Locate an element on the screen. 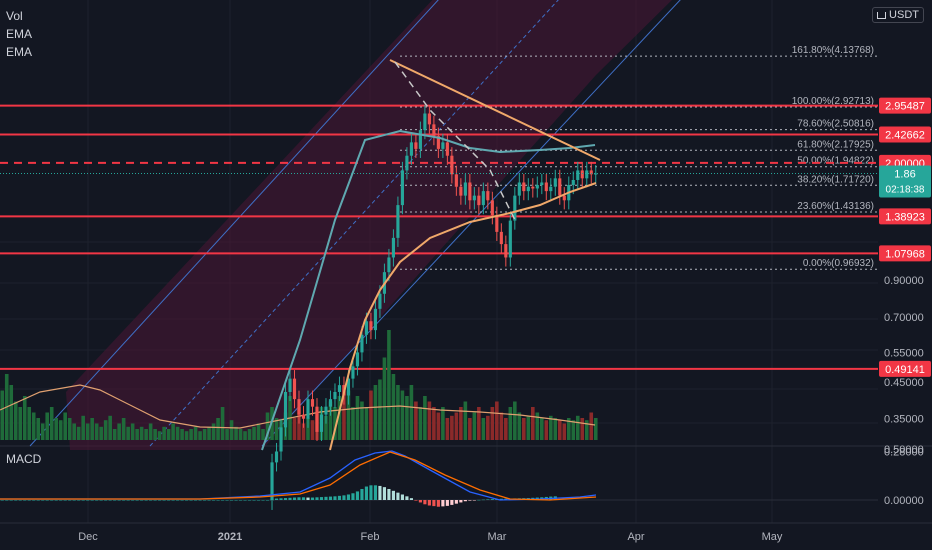 The height and width of the screenshot is (550, 932). fib-level-label: 50.00%(1.94822) is located at coordinates (835, 161).